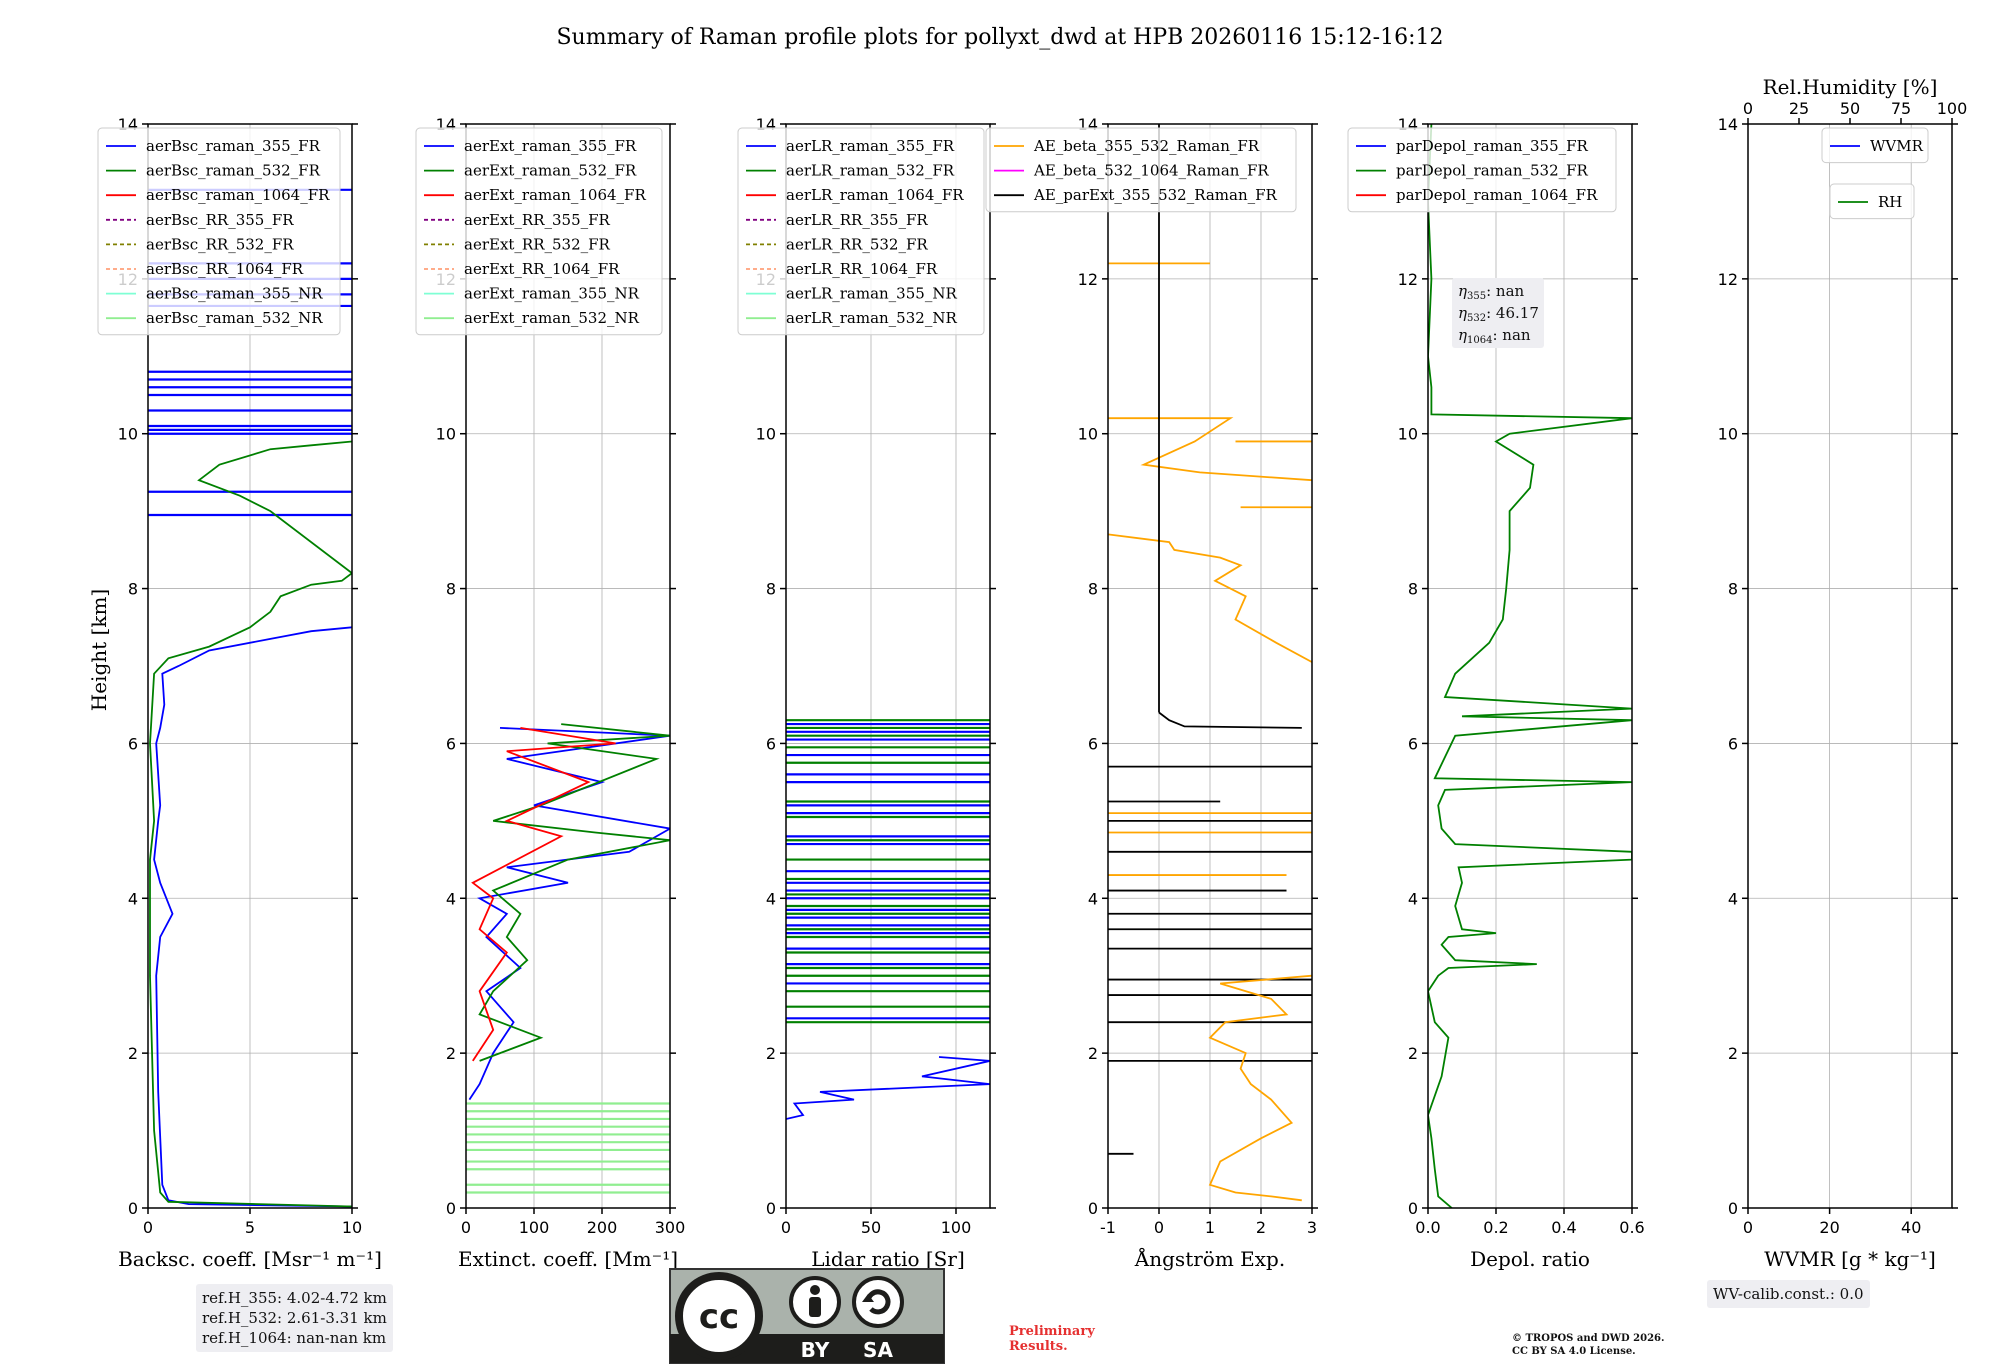 The height and width of the screenshot is (1364, 2000). What do you see at coordinates (1516, 335) in the screenshot?
I see `eta-1064-value: nan` at bounding box center [1516, 335].